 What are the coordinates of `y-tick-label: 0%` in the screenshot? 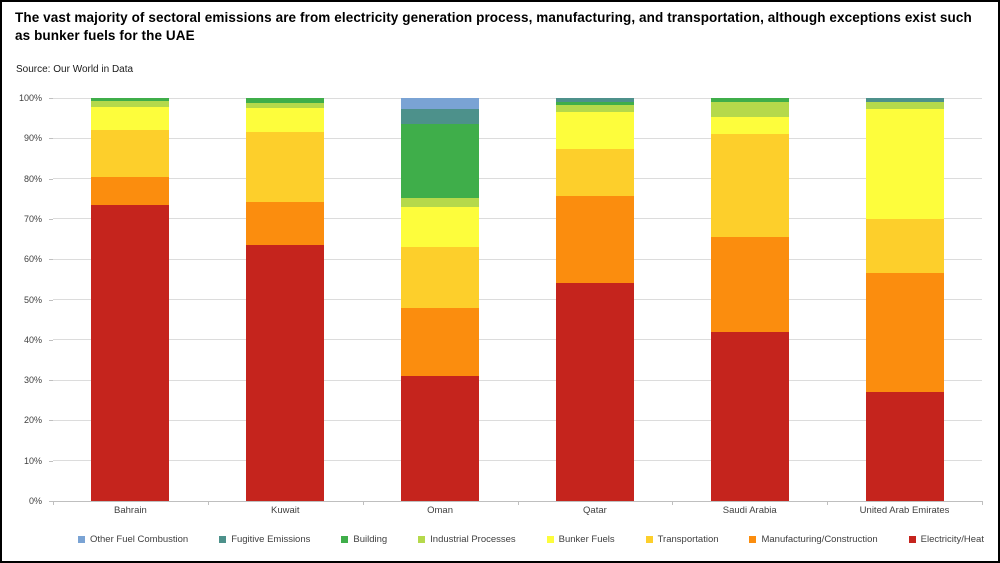 It's located at (35, 501).